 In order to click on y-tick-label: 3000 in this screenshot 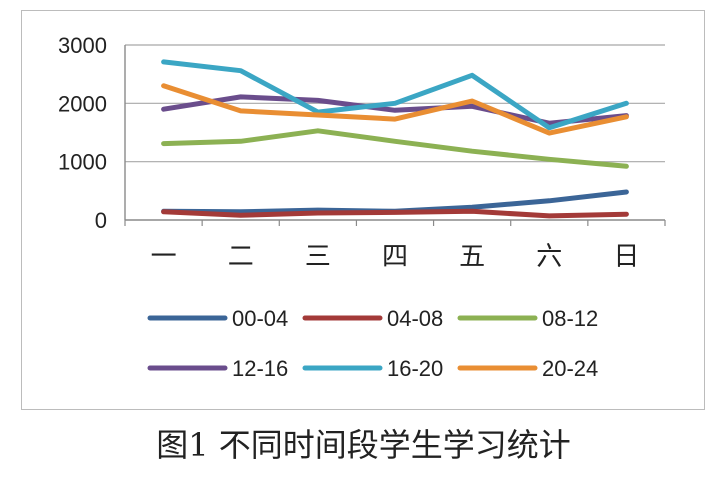, I will do `click(82, 45)`.